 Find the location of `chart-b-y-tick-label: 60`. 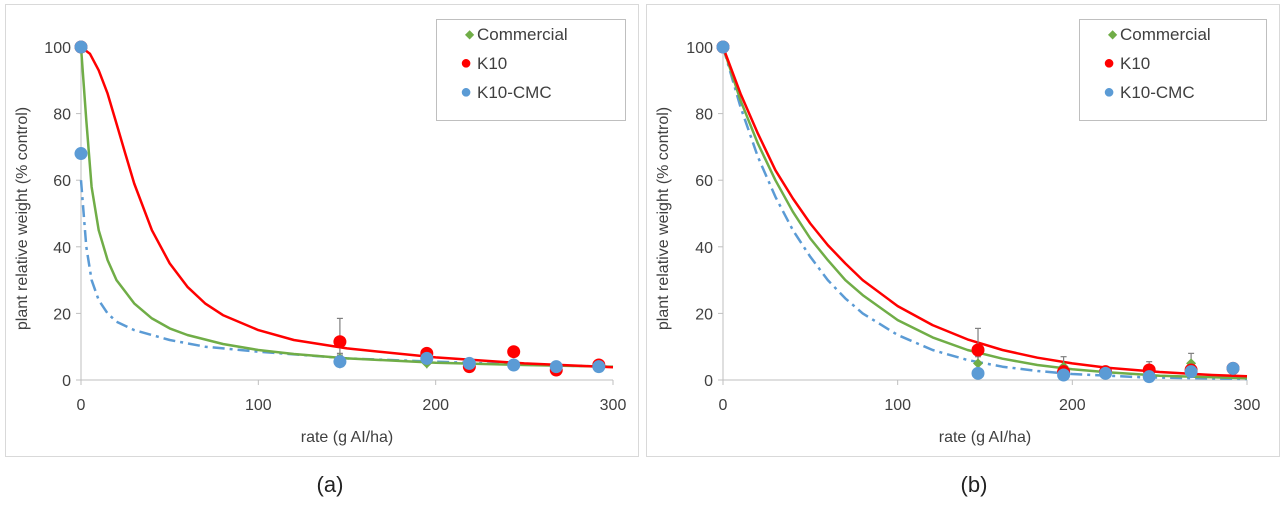

chart-b-y-tick-label: 60 is located at coordinates (704, 181).